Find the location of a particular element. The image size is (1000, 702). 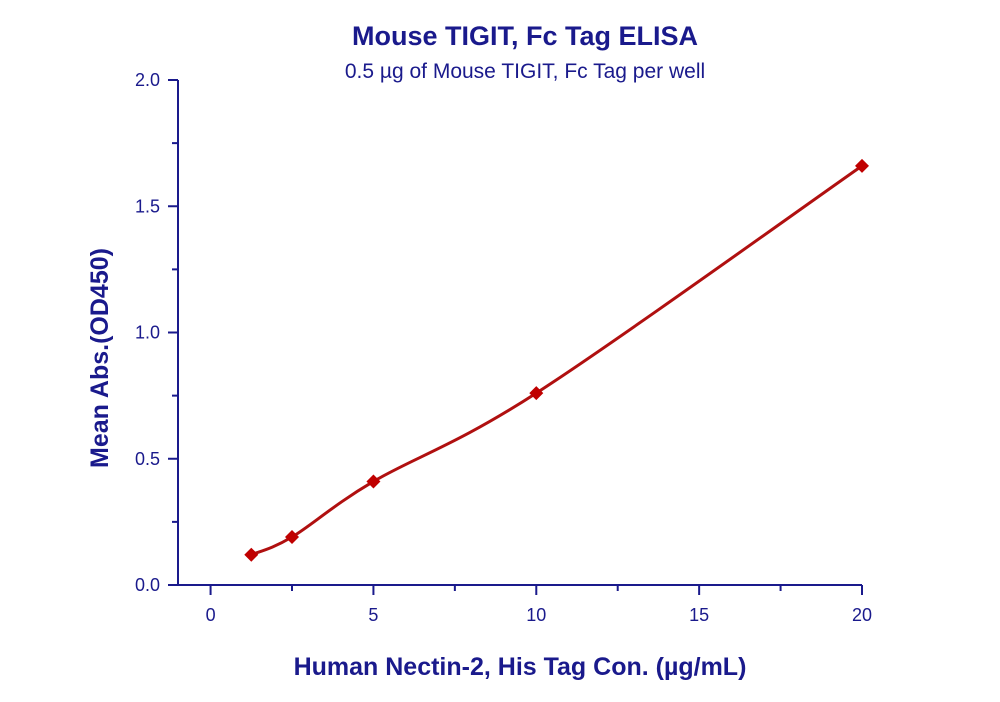

x-tick-label: 10 is located at coordinates (536, 615).